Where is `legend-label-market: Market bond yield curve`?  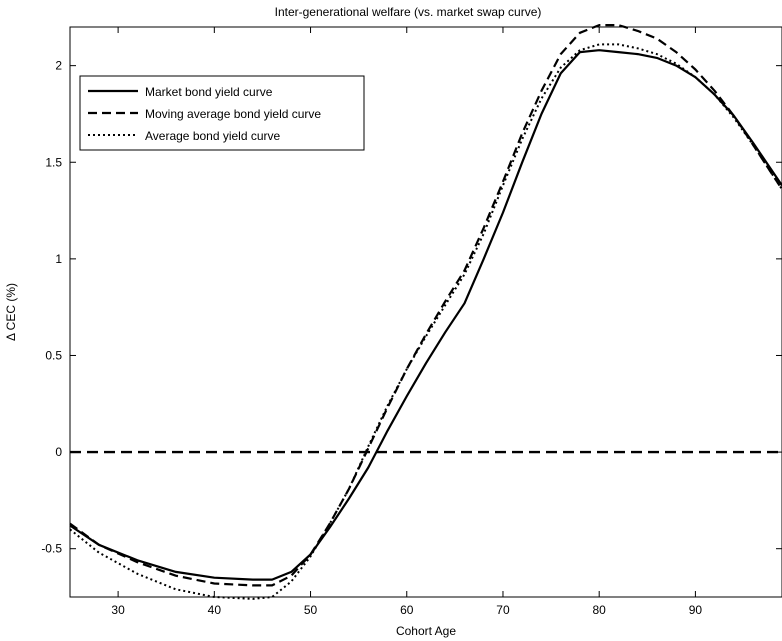
legend-label-market: Market bond yield curve is located at coordinates (209, 92).